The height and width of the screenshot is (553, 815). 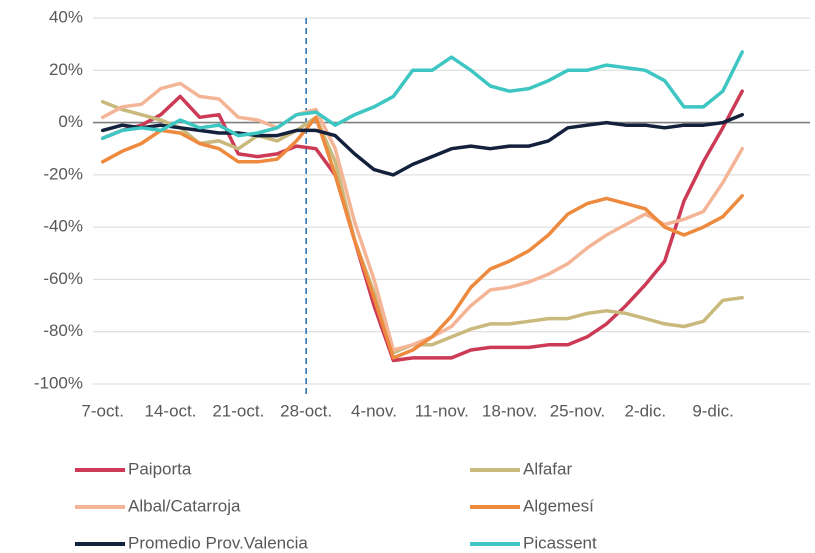 I want to click on y-tick-label: 0%, so click(x=70, y=121).